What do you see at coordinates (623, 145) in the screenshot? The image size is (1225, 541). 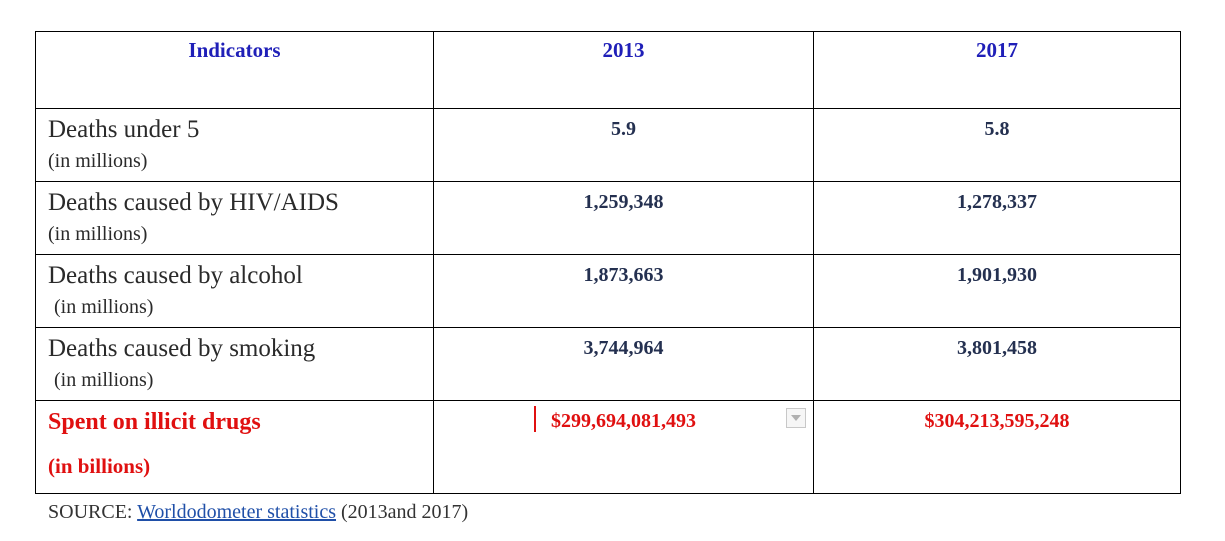 I see `cell-2013: 5.9` at bounding box center [623, 145].